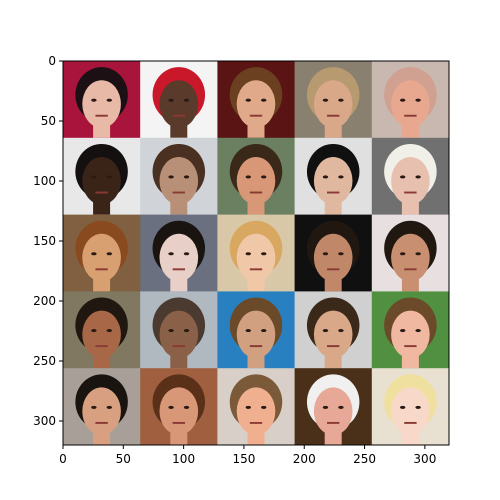  I want to click on y-tick-label: 50, so click(48, 121).